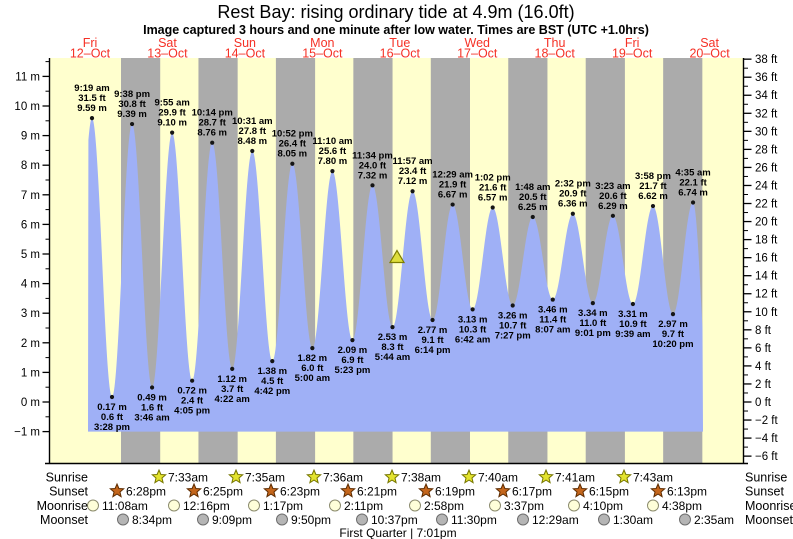 The image size is (793, 539). Describe the element at coordinates (399, 43) in the screenshot. I see `day-name-label: Tue` at that location.